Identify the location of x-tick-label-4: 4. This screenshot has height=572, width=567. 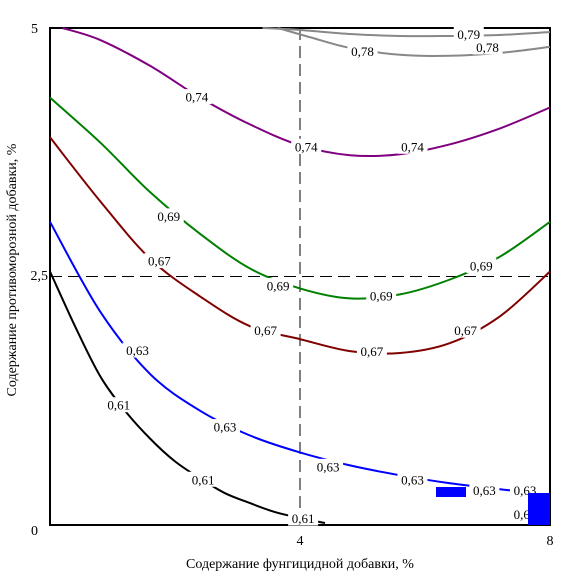
(300, 541).